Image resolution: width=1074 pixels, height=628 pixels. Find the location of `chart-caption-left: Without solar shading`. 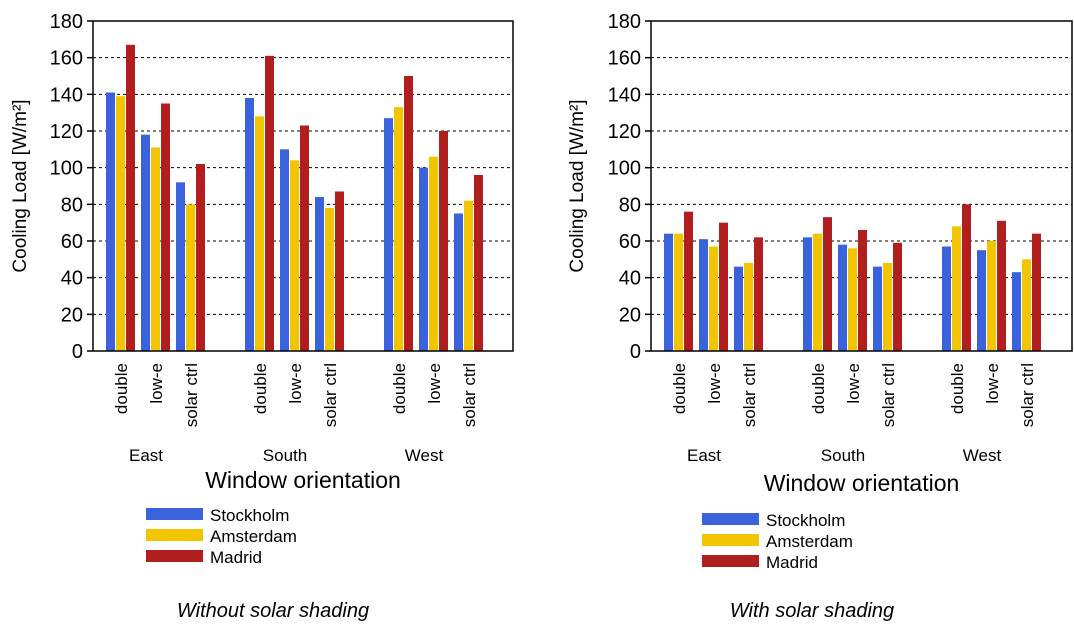

chart-caption-left: Without solar shading is located at coordinates (273, 611).